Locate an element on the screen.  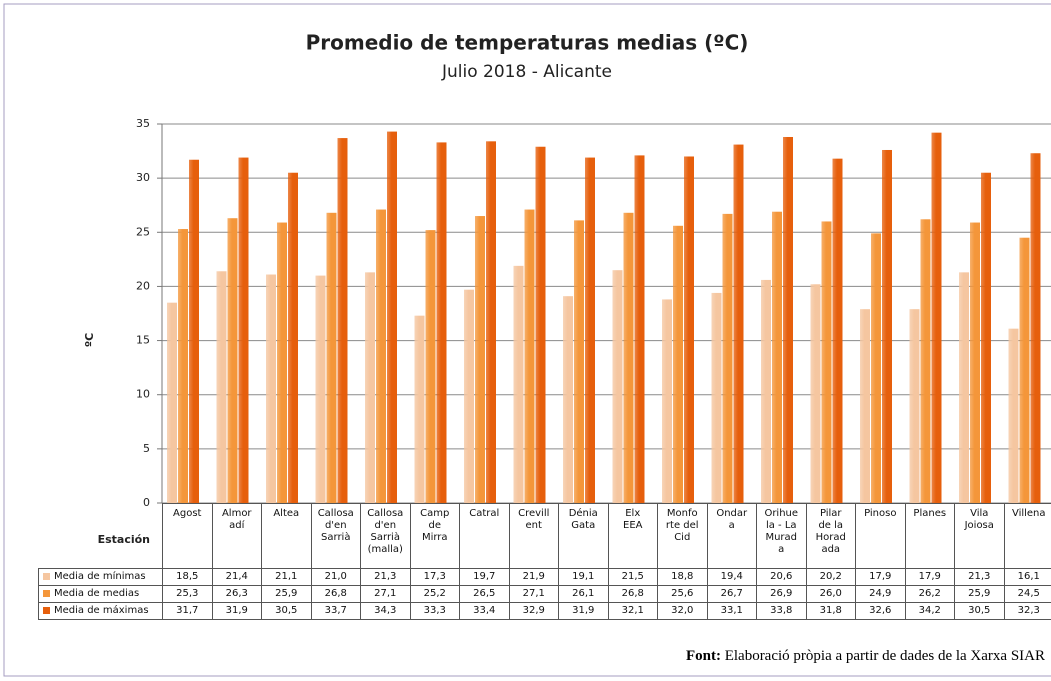
category-cell: Vila Joiosa is located at coordinates (979, 536).